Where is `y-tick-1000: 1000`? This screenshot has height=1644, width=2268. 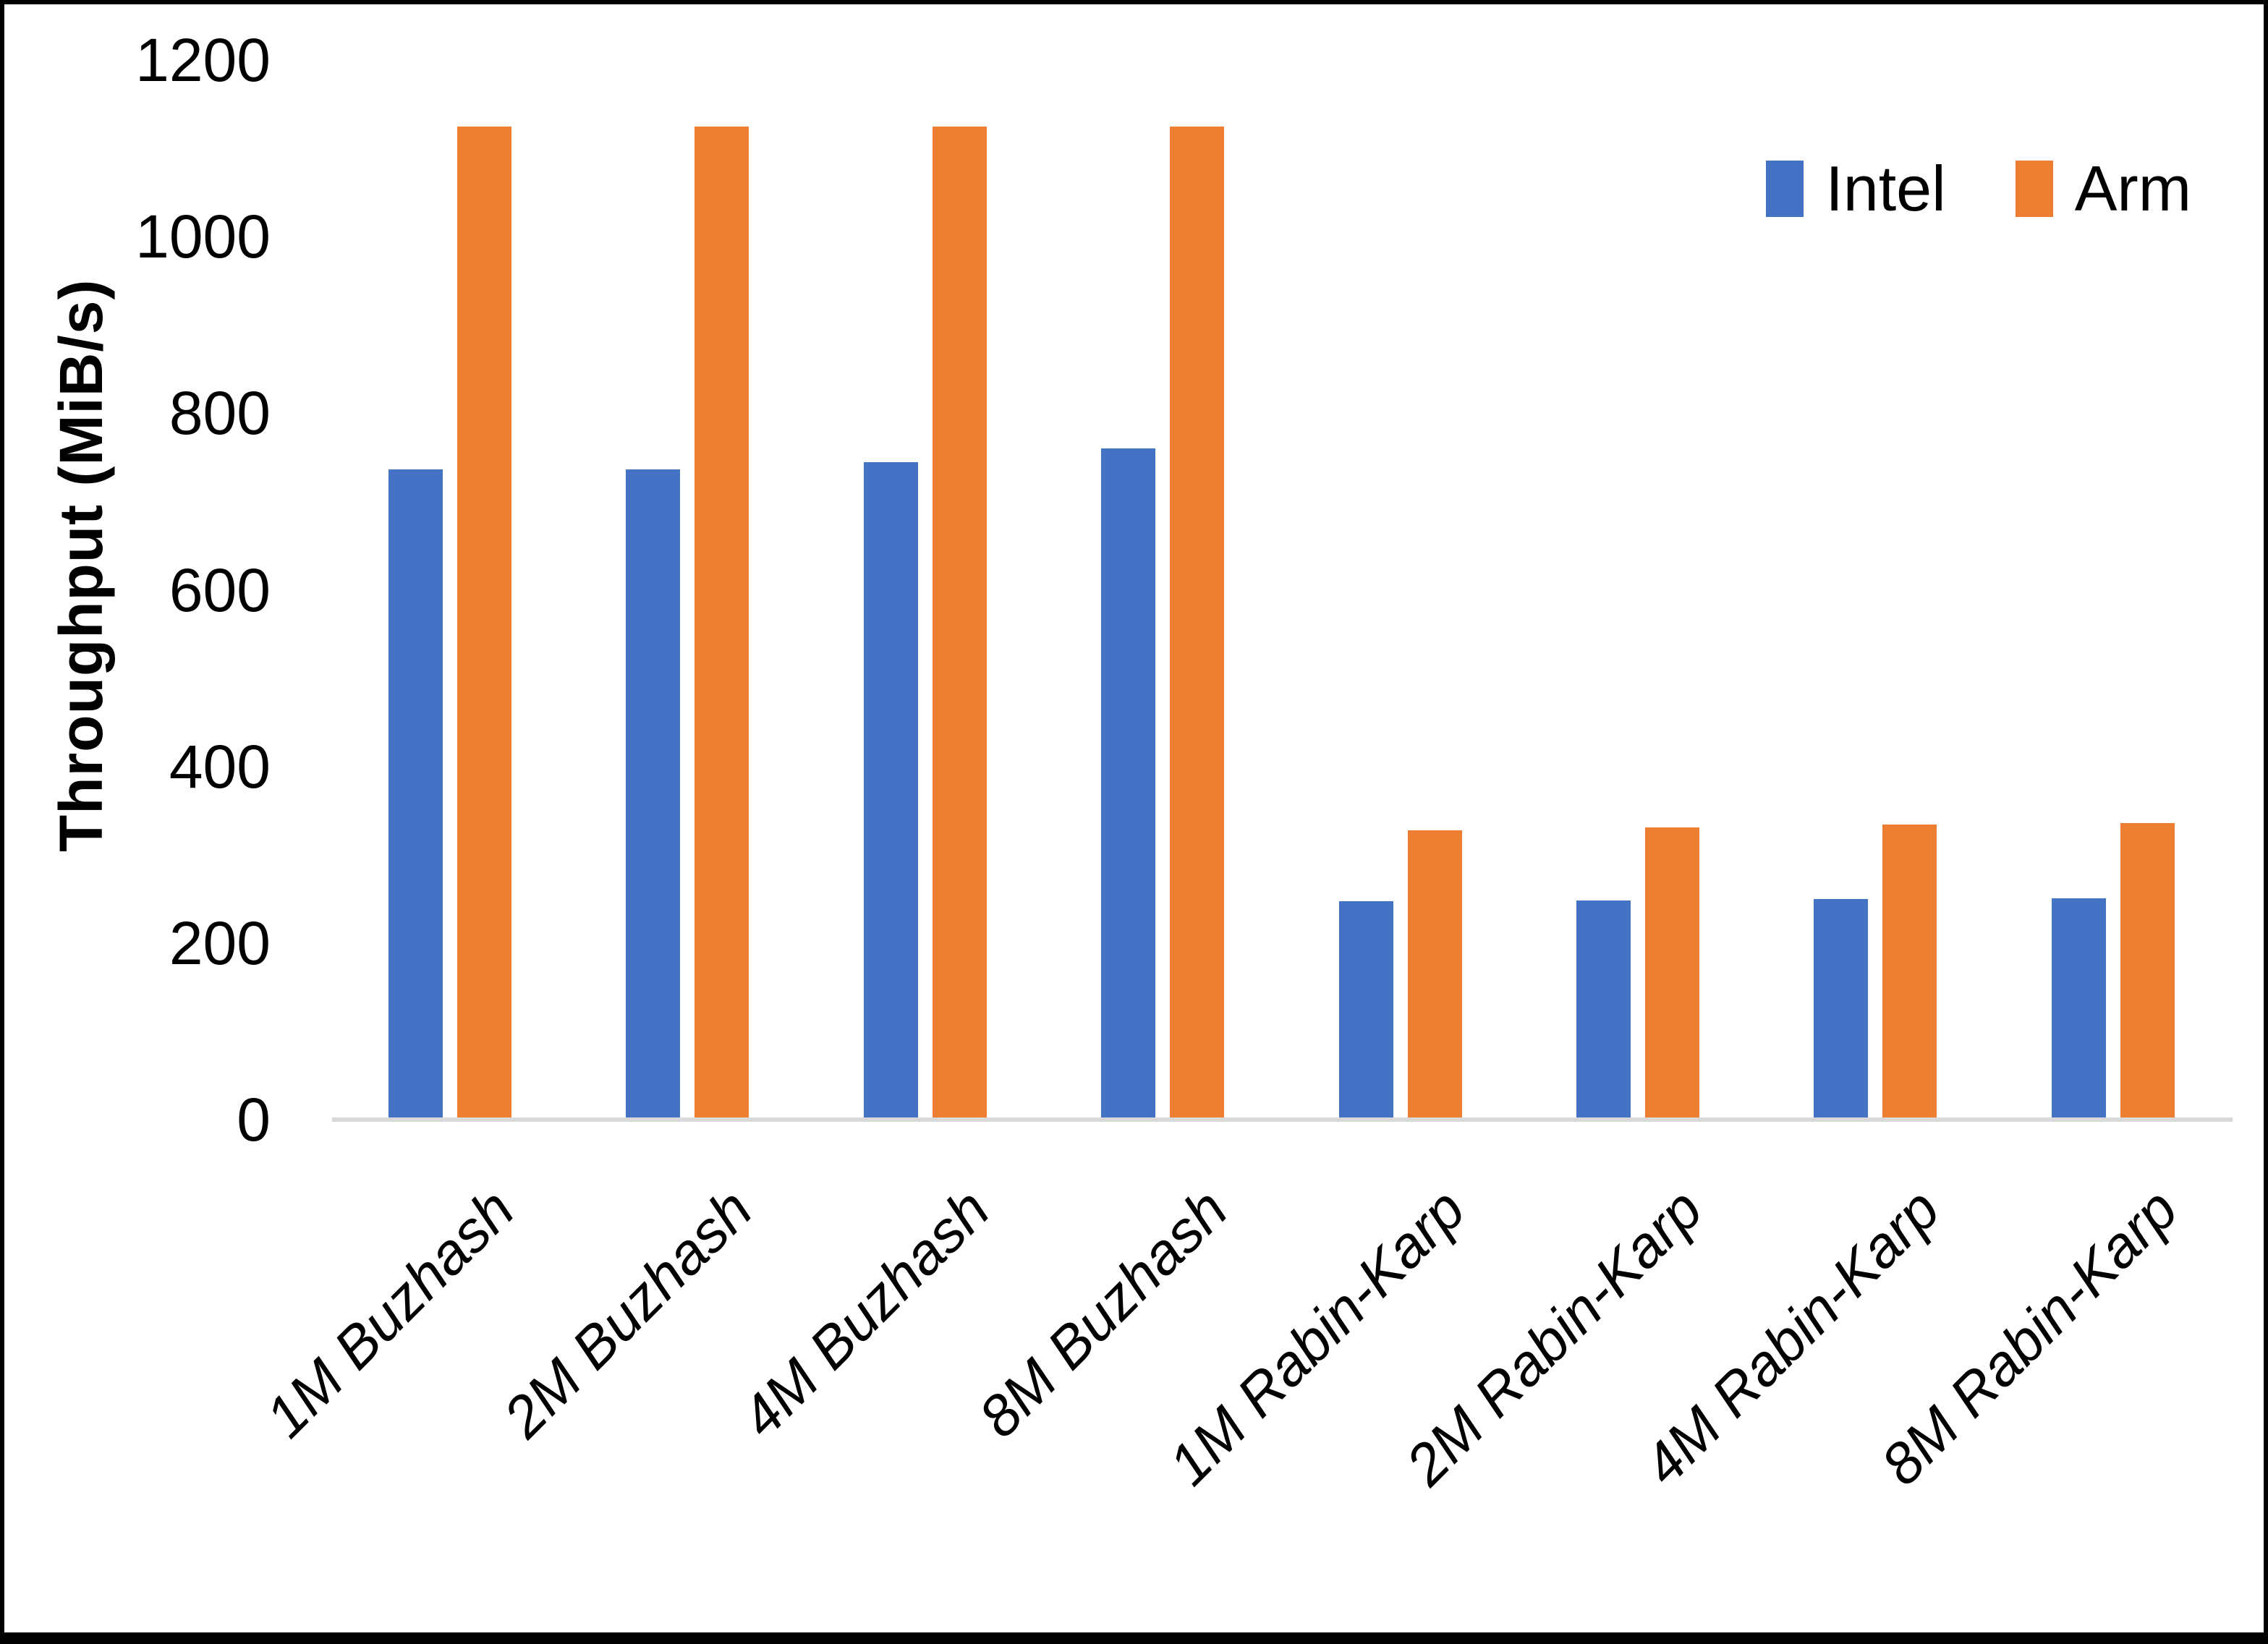
y-tick-1000: 1000 is located at coordinates (203, 237).